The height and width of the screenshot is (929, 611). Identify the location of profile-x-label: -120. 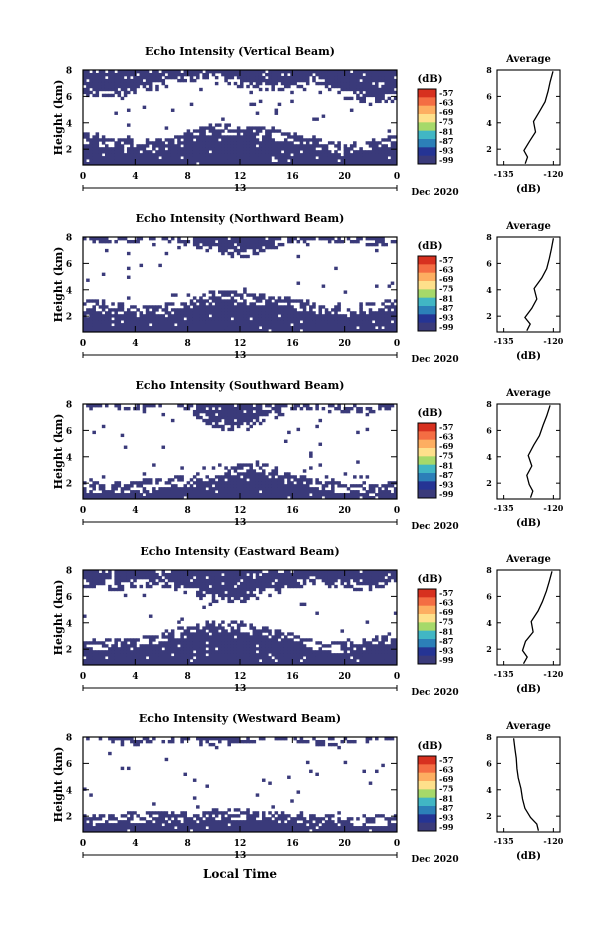
(553, 174).